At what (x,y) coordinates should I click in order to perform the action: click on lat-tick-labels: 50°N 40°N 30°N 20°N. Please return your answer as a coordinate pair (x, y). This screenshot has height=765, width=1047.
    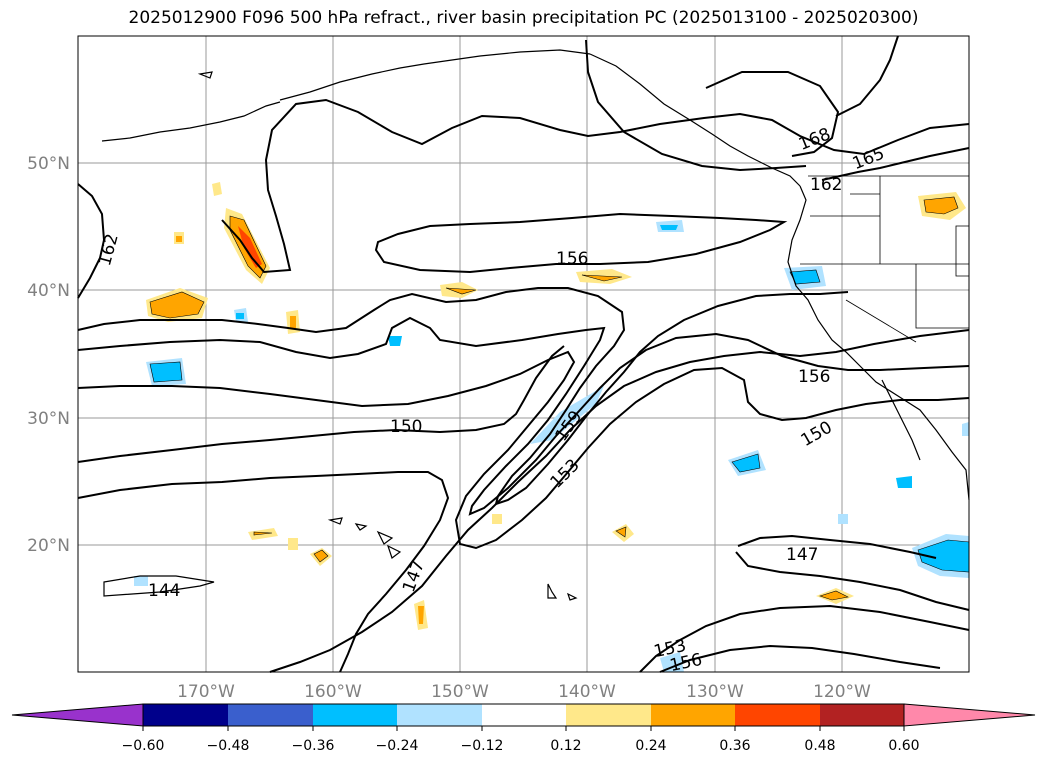
    Looking at the image, I should click on (48, 355).